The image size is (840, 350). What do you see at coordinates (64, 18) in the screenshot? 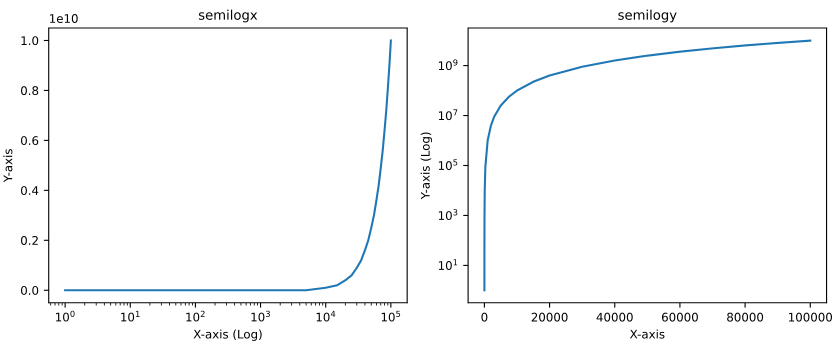
I see `text: 1e10` at bounding box center [64, 18].